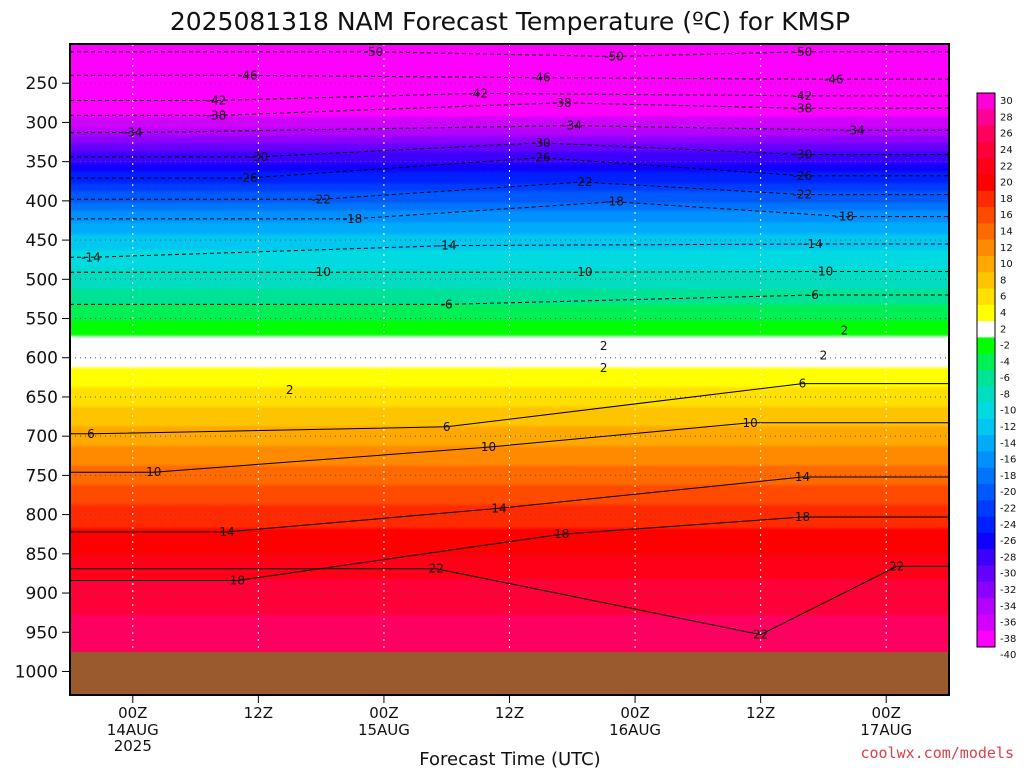 The image size is (1024, 768). I want to click on ground-fill, so click(509, 673).